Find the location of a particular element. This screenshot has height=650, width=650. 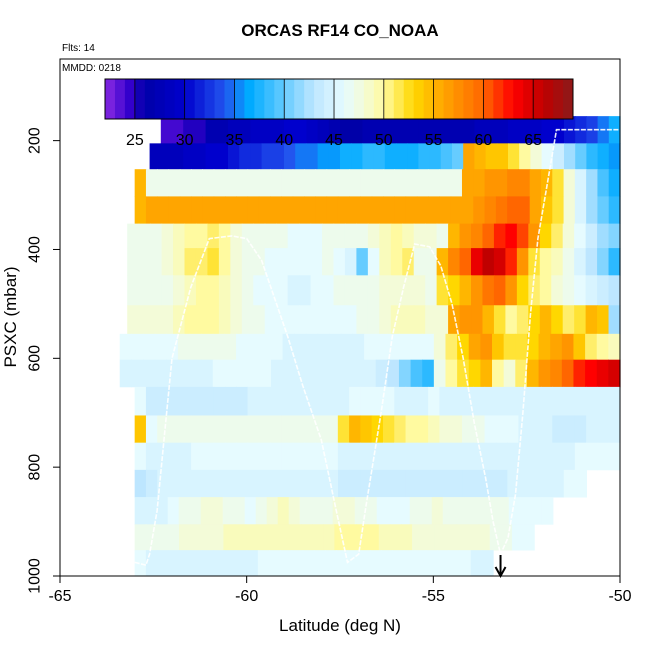

chart-title: ORCAS RF14 CO_NOAA is located at coordinates (339, 30).